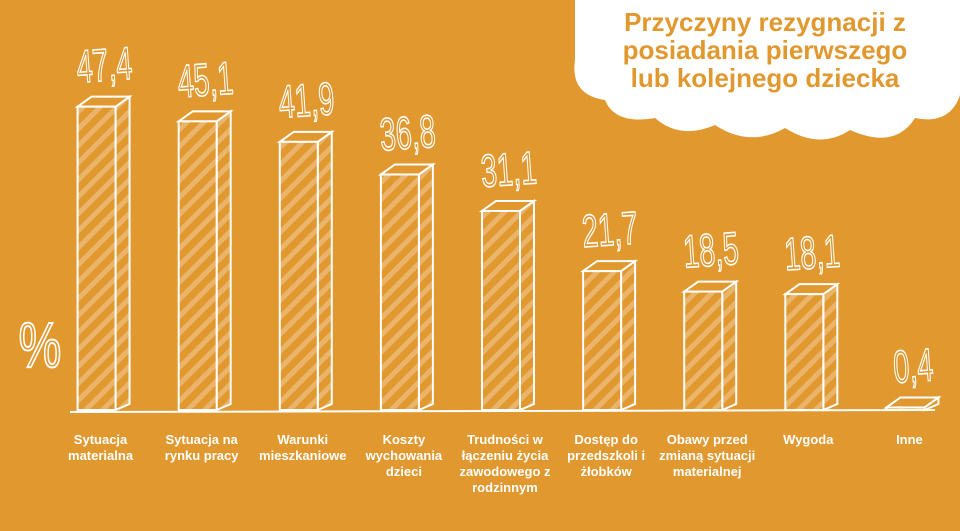  What do you see at coordinates (303, 447) in the screenshot?
I see `x-tick-label: Warunki mieszkaniowe` at bounding box center [303, 447].